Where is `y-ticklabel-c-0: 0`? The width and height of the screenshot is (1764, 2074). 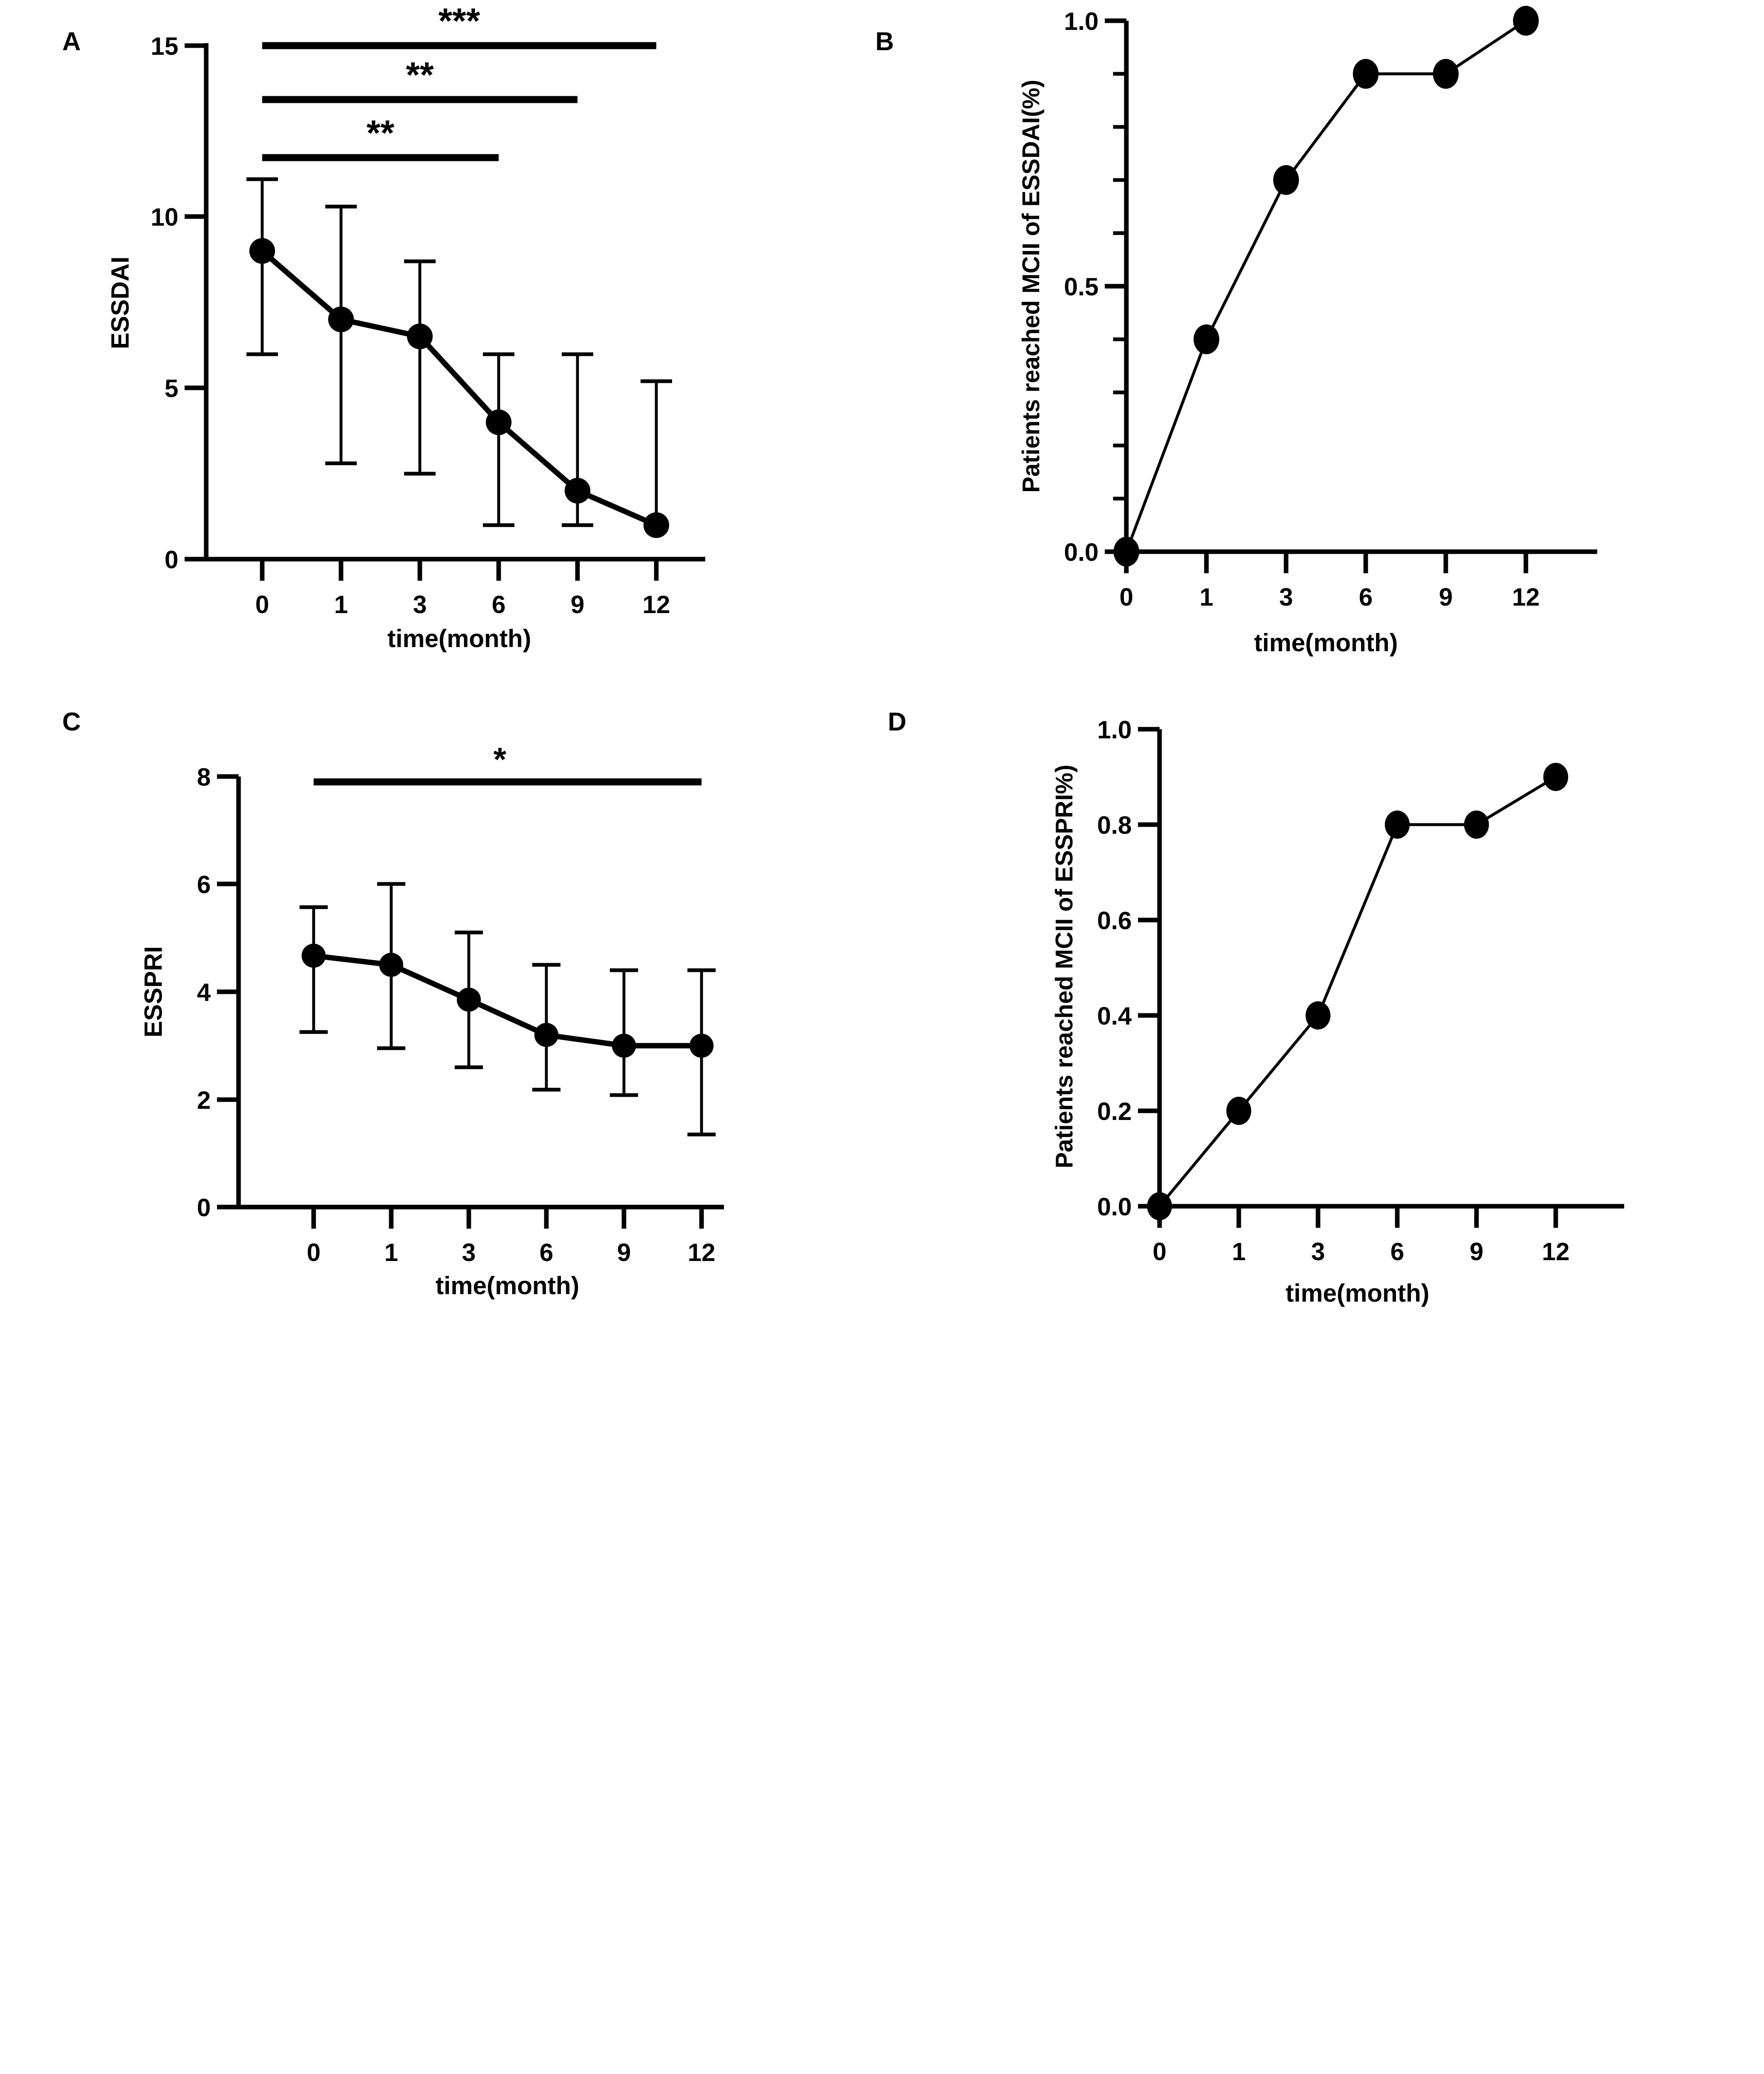
y-ticklabel-c-0: 0 is located at coordinates (204, 1208).